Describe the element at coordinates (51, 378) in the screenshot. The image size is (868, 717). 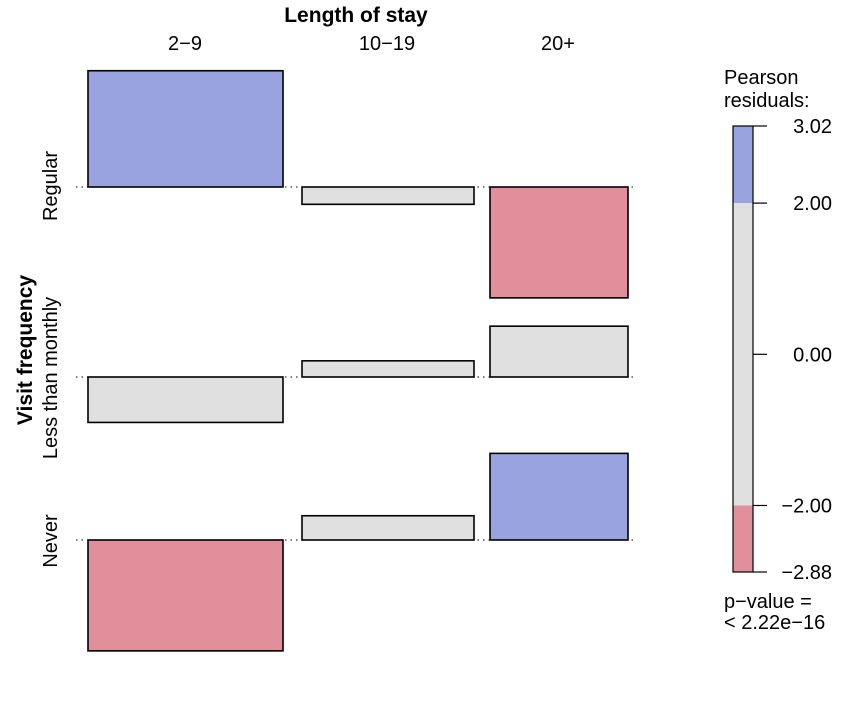
I see `row-tick-label: Less than monthly` at that location.